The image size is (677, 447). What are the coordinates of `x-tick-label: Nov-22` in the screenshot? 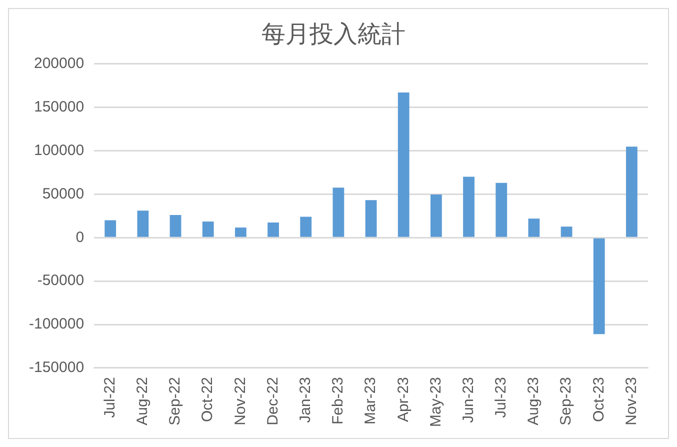 It's located at (240, 401).